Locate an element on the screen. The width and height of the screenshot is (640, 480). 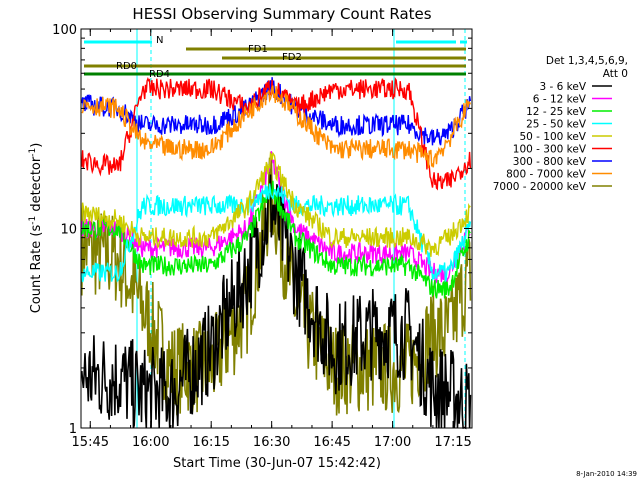
flag-label: RD4 is located at coordinates (159, 74).